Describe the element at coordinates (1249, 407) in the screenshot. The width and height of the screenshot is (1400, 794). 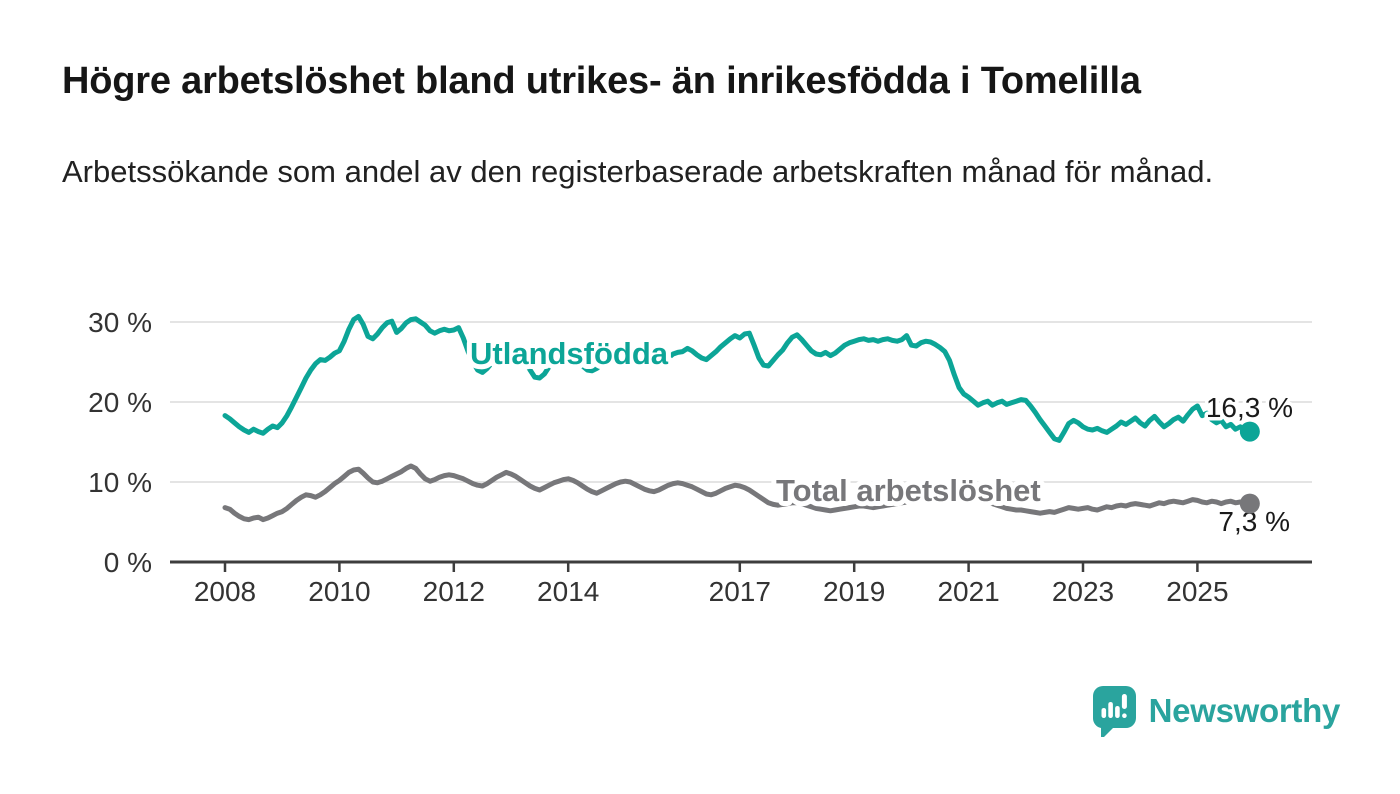
I see `end-value-label-utlandsfodda: 16,3 %` at that location.